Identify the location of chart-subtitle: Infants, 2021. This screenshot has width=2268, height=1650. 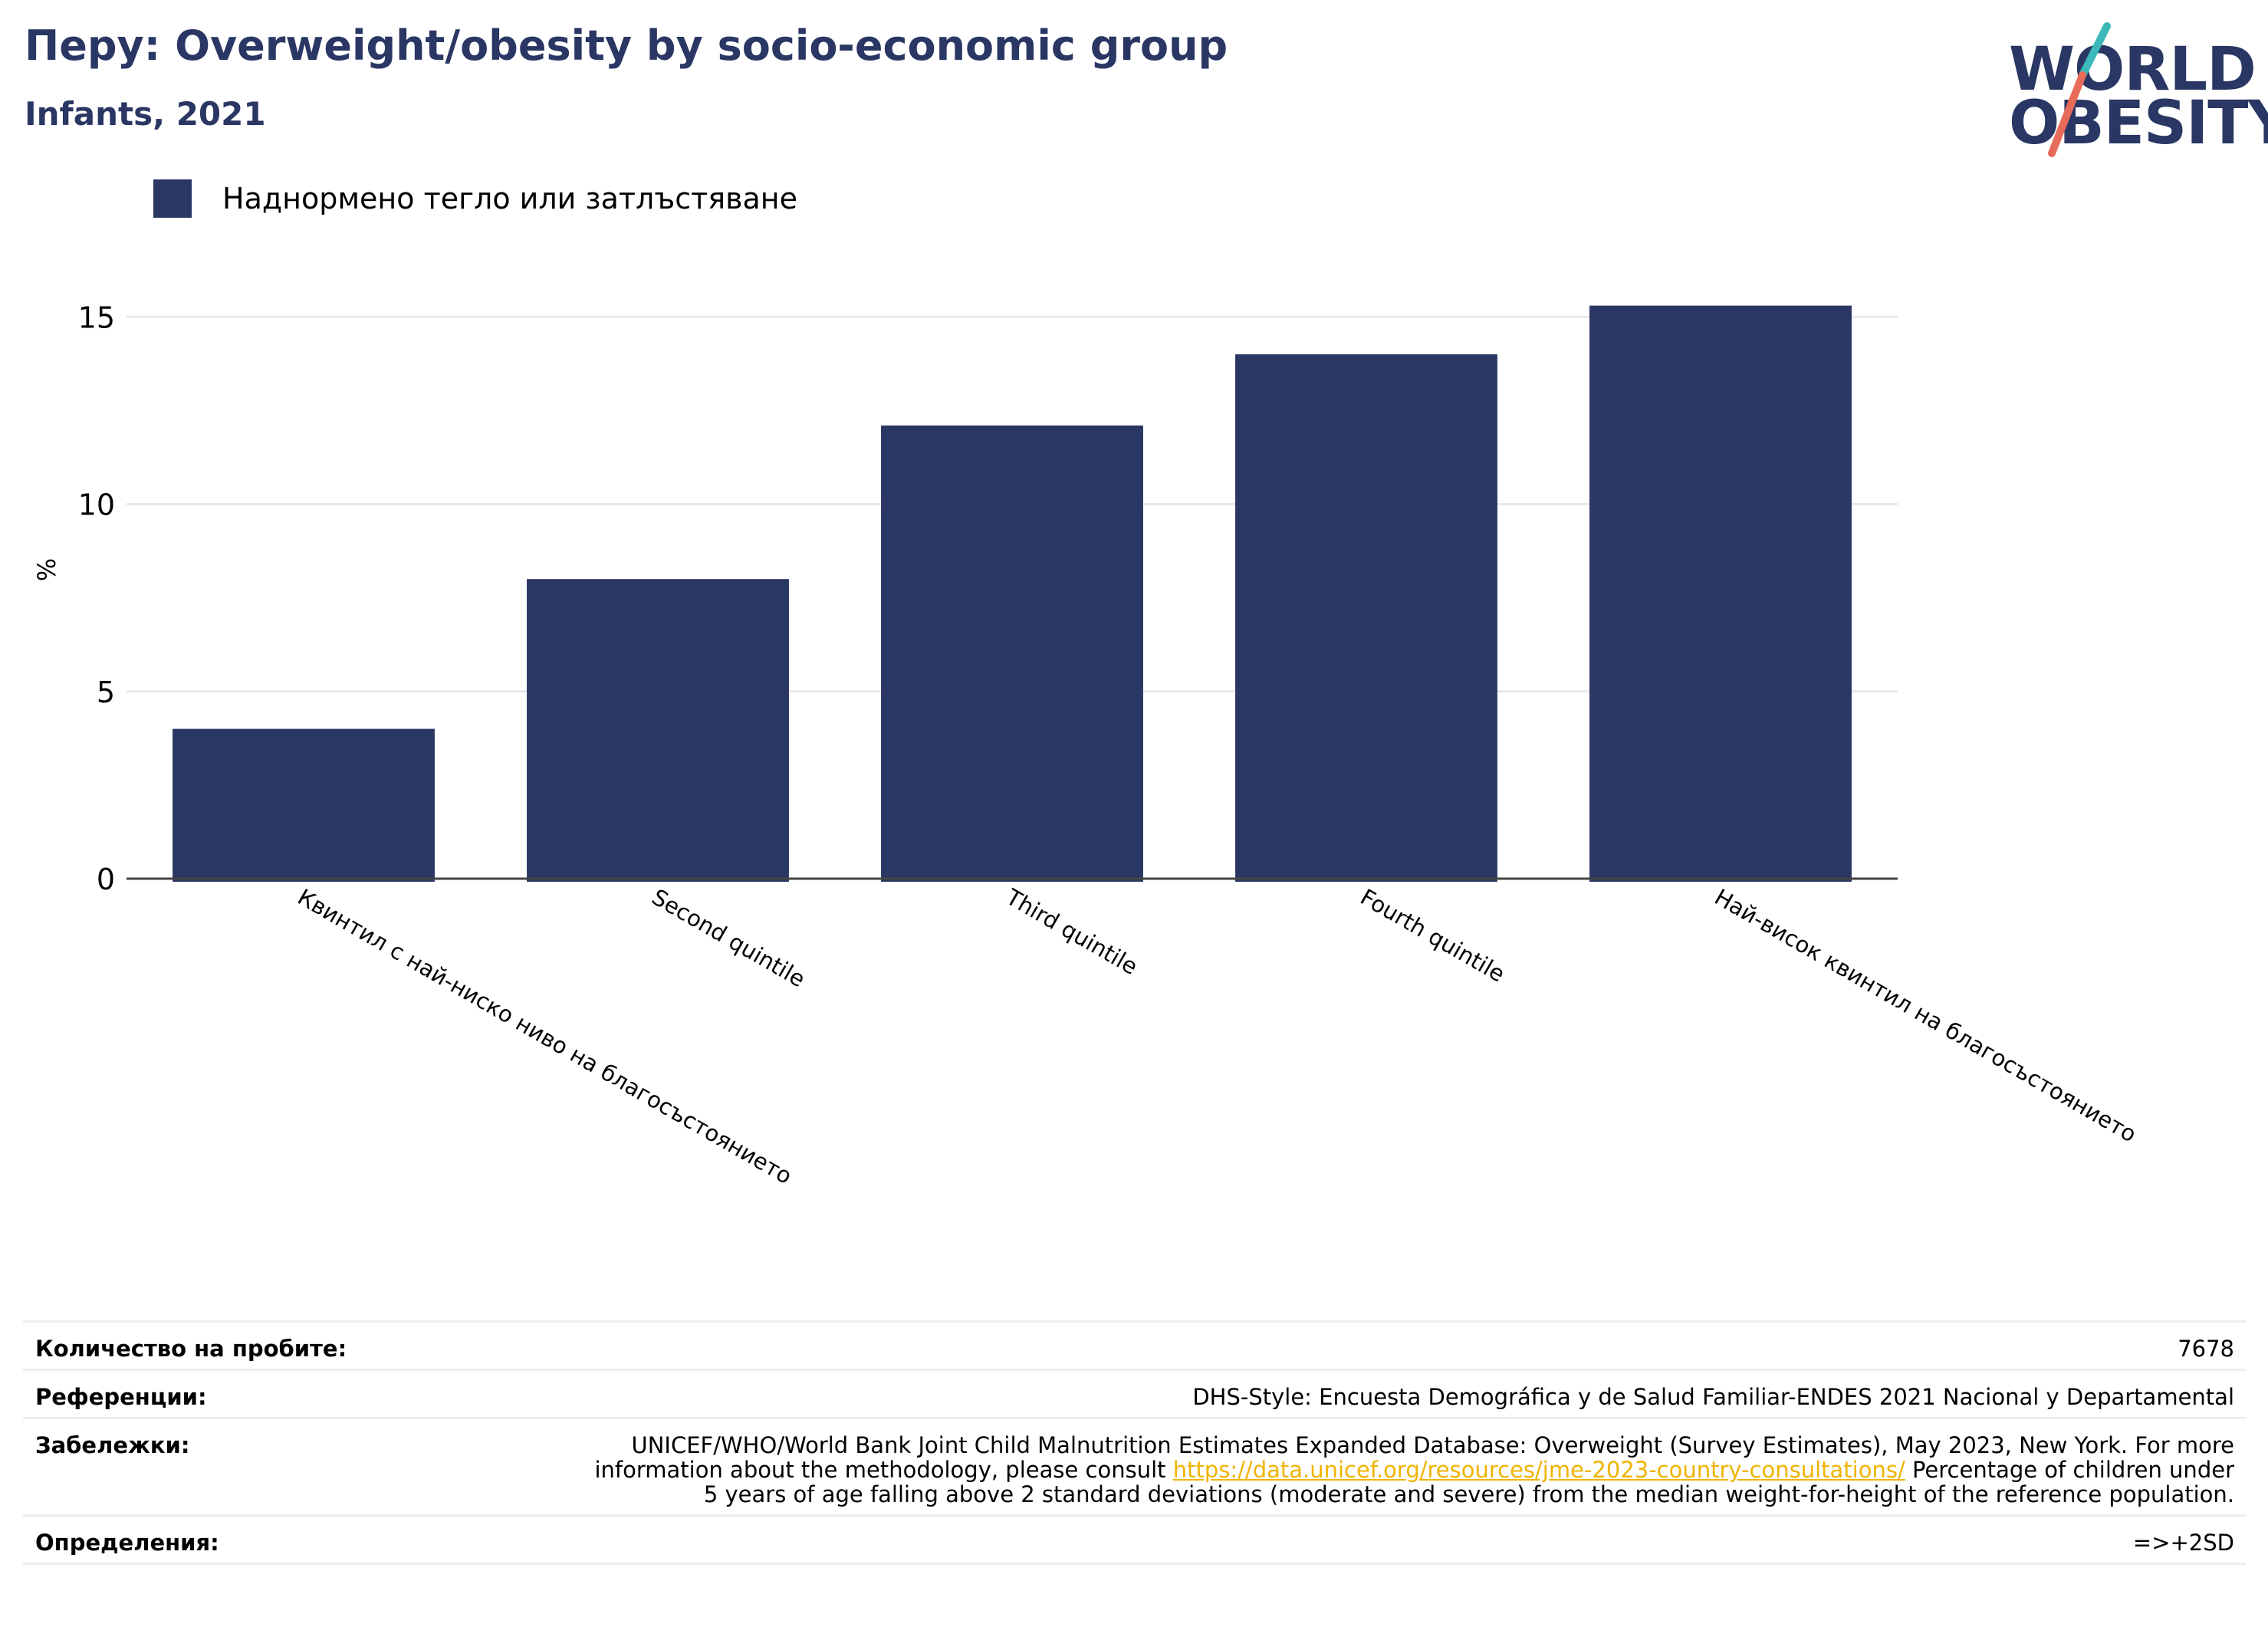
(145, 114).